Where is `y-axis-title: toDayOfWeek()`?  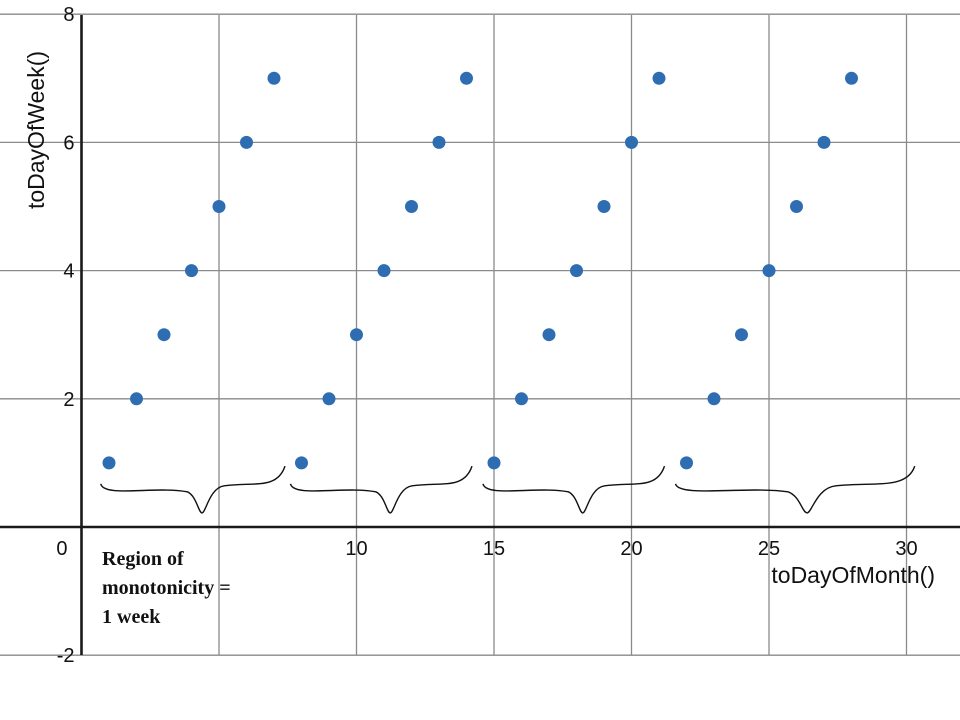 y-axis-title: toDayOfWeek() is located at coordinates (36, 130).